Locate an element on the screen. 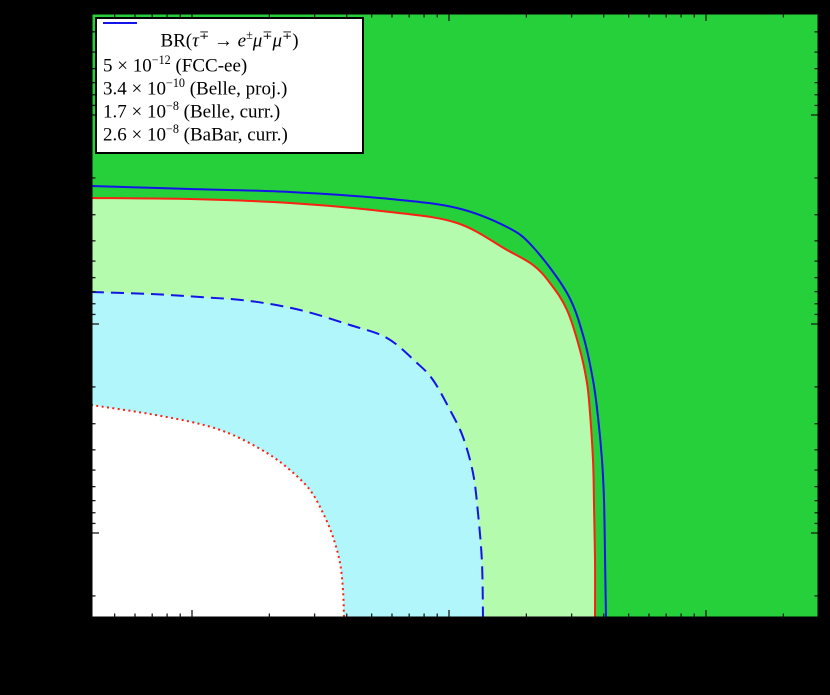  legend-entry-label: 3.4 × 10−10 (Belle, proj.) is located at coordinates (195, 88).